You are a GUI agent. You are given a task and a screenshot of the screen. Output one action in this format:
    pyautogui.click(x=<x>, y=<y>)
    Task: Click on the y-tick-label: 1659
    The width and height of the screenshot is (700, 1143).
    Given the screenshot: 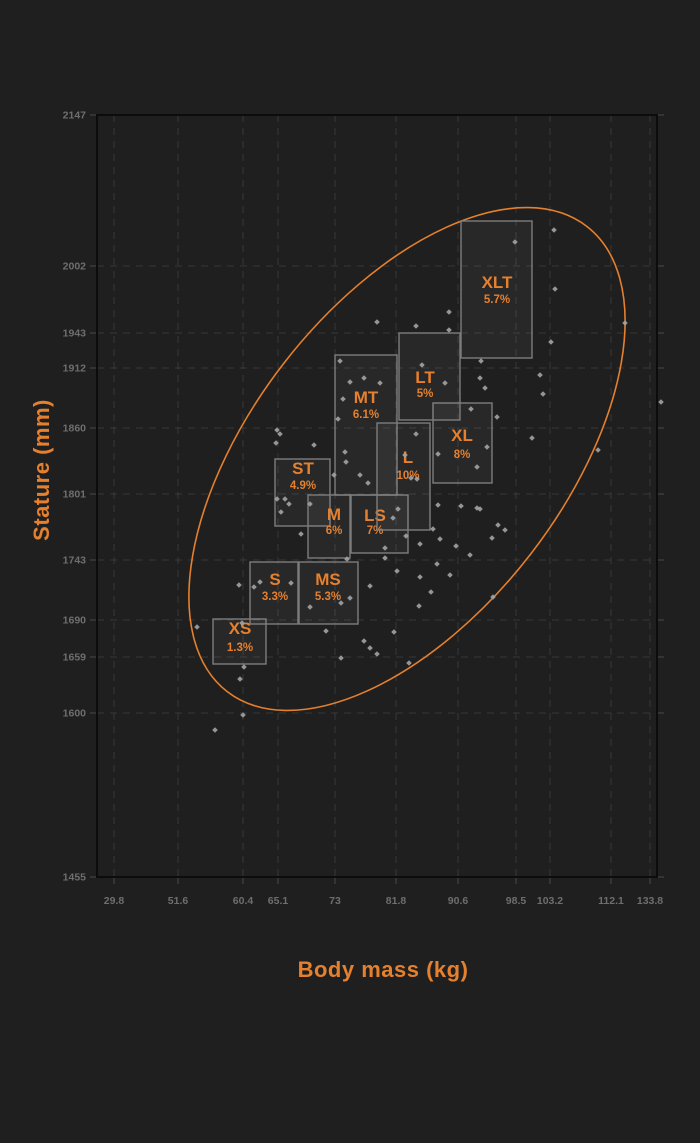 What is the action you would take?
    pyautogui.click(x=75, y=658)
    